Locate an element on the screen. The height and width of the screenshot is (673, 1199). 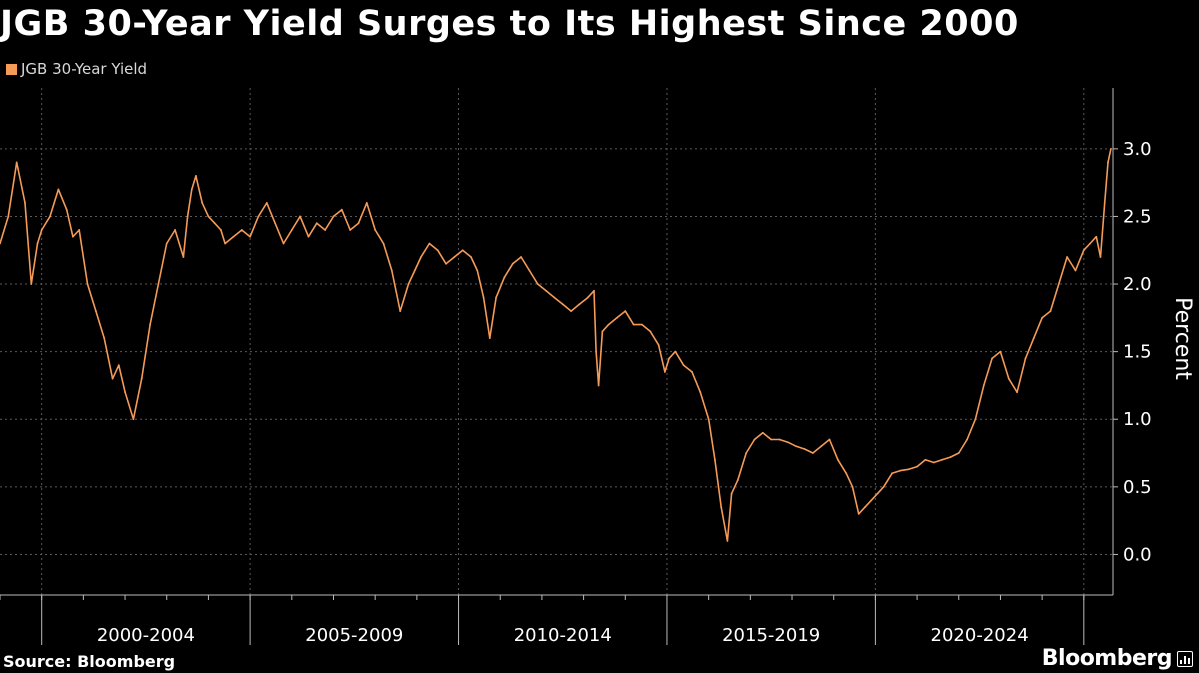
legend: JGB 30-Year Yield is located at coordinates (76, 69).